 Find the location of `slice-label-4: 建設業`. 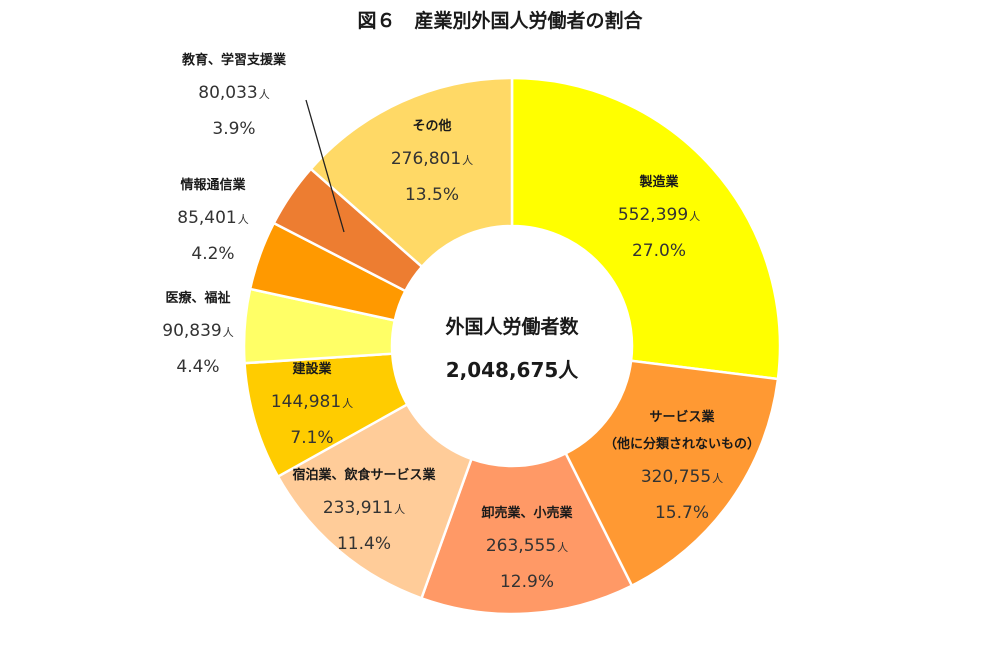

slice-label-4: 建設業 is located at coordinates (312, 369).